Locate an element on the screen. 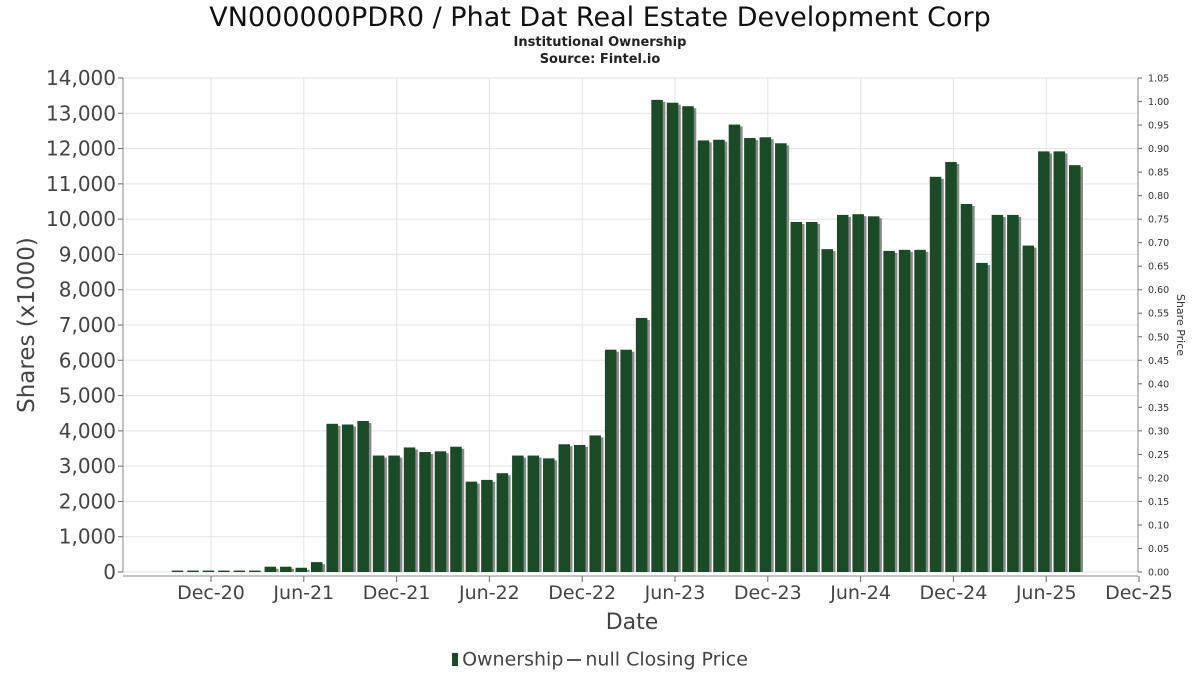 The width and height of the screenshot is (1200, 675). y2-tick-label: 0.70 is located at coordinates (1158, 243).